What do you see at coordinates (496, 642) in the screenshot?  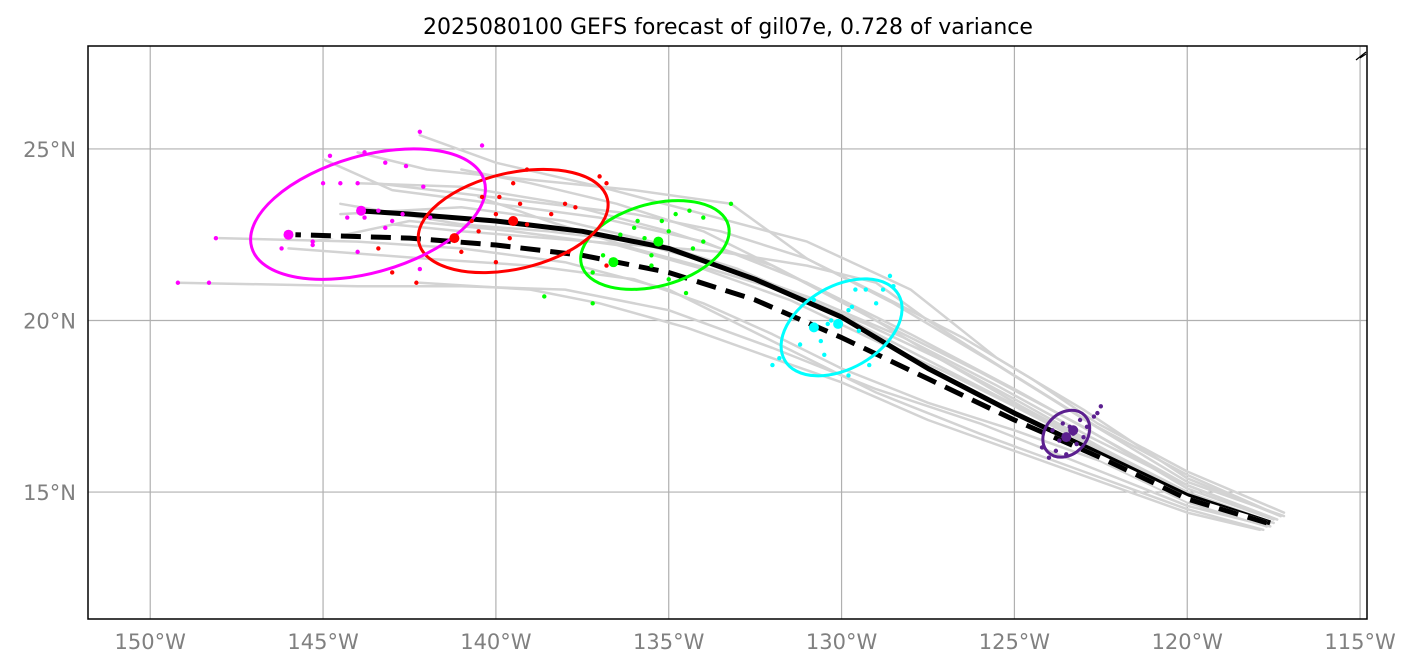 I see `x-tick-label: 140°W` at bounding box center [496, 642].